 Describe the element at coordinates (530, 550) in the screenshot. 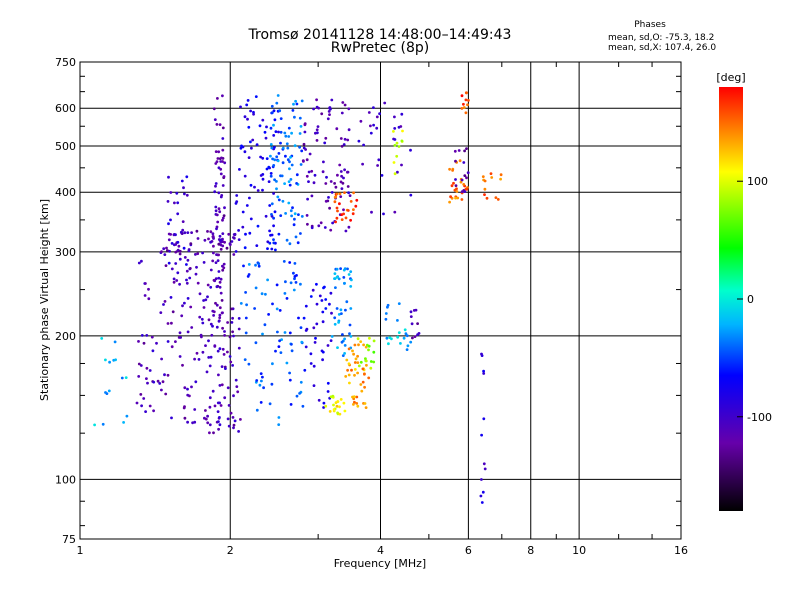

I see `x-tick-label: 8` at that location.